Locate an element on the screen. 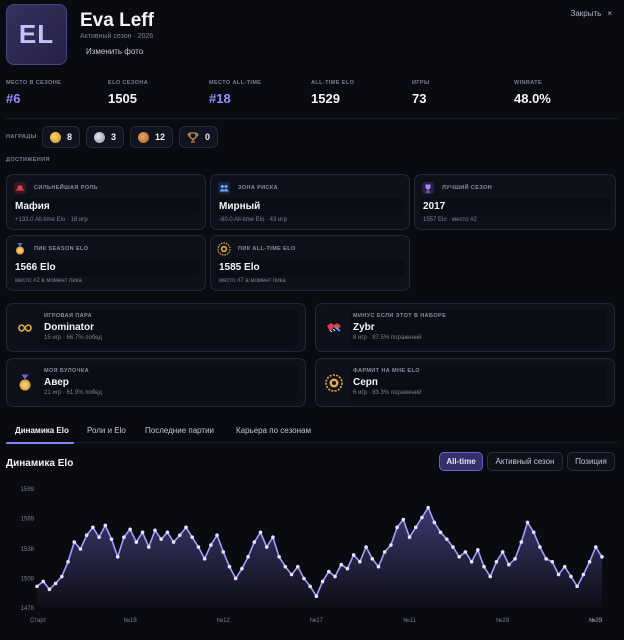  achievement-best-season: ЛУЧШИЙ СЕЗОН 2017 1557 Elo · место #2 is located at coordinates (515, 202).